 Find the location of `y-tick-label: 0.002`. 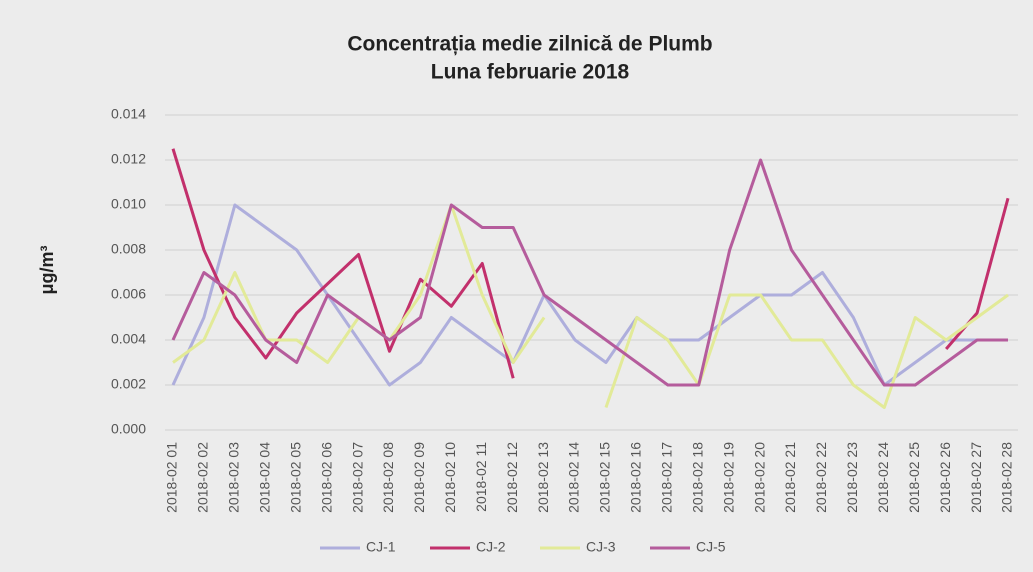

y-tick-label: 0.002 is located at coordinates (128, 384).